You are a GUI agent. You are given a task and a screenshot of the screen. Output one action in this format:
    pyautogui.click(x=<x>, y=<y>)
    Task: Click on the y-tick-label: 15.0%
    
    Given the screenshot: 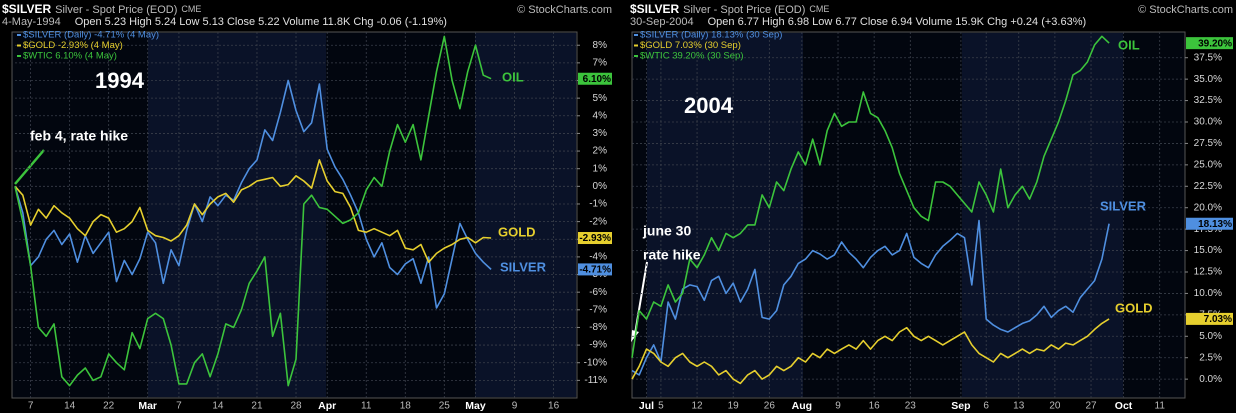 What is the action you would take?
    pyautogui.click(x=1208, y=250)
    